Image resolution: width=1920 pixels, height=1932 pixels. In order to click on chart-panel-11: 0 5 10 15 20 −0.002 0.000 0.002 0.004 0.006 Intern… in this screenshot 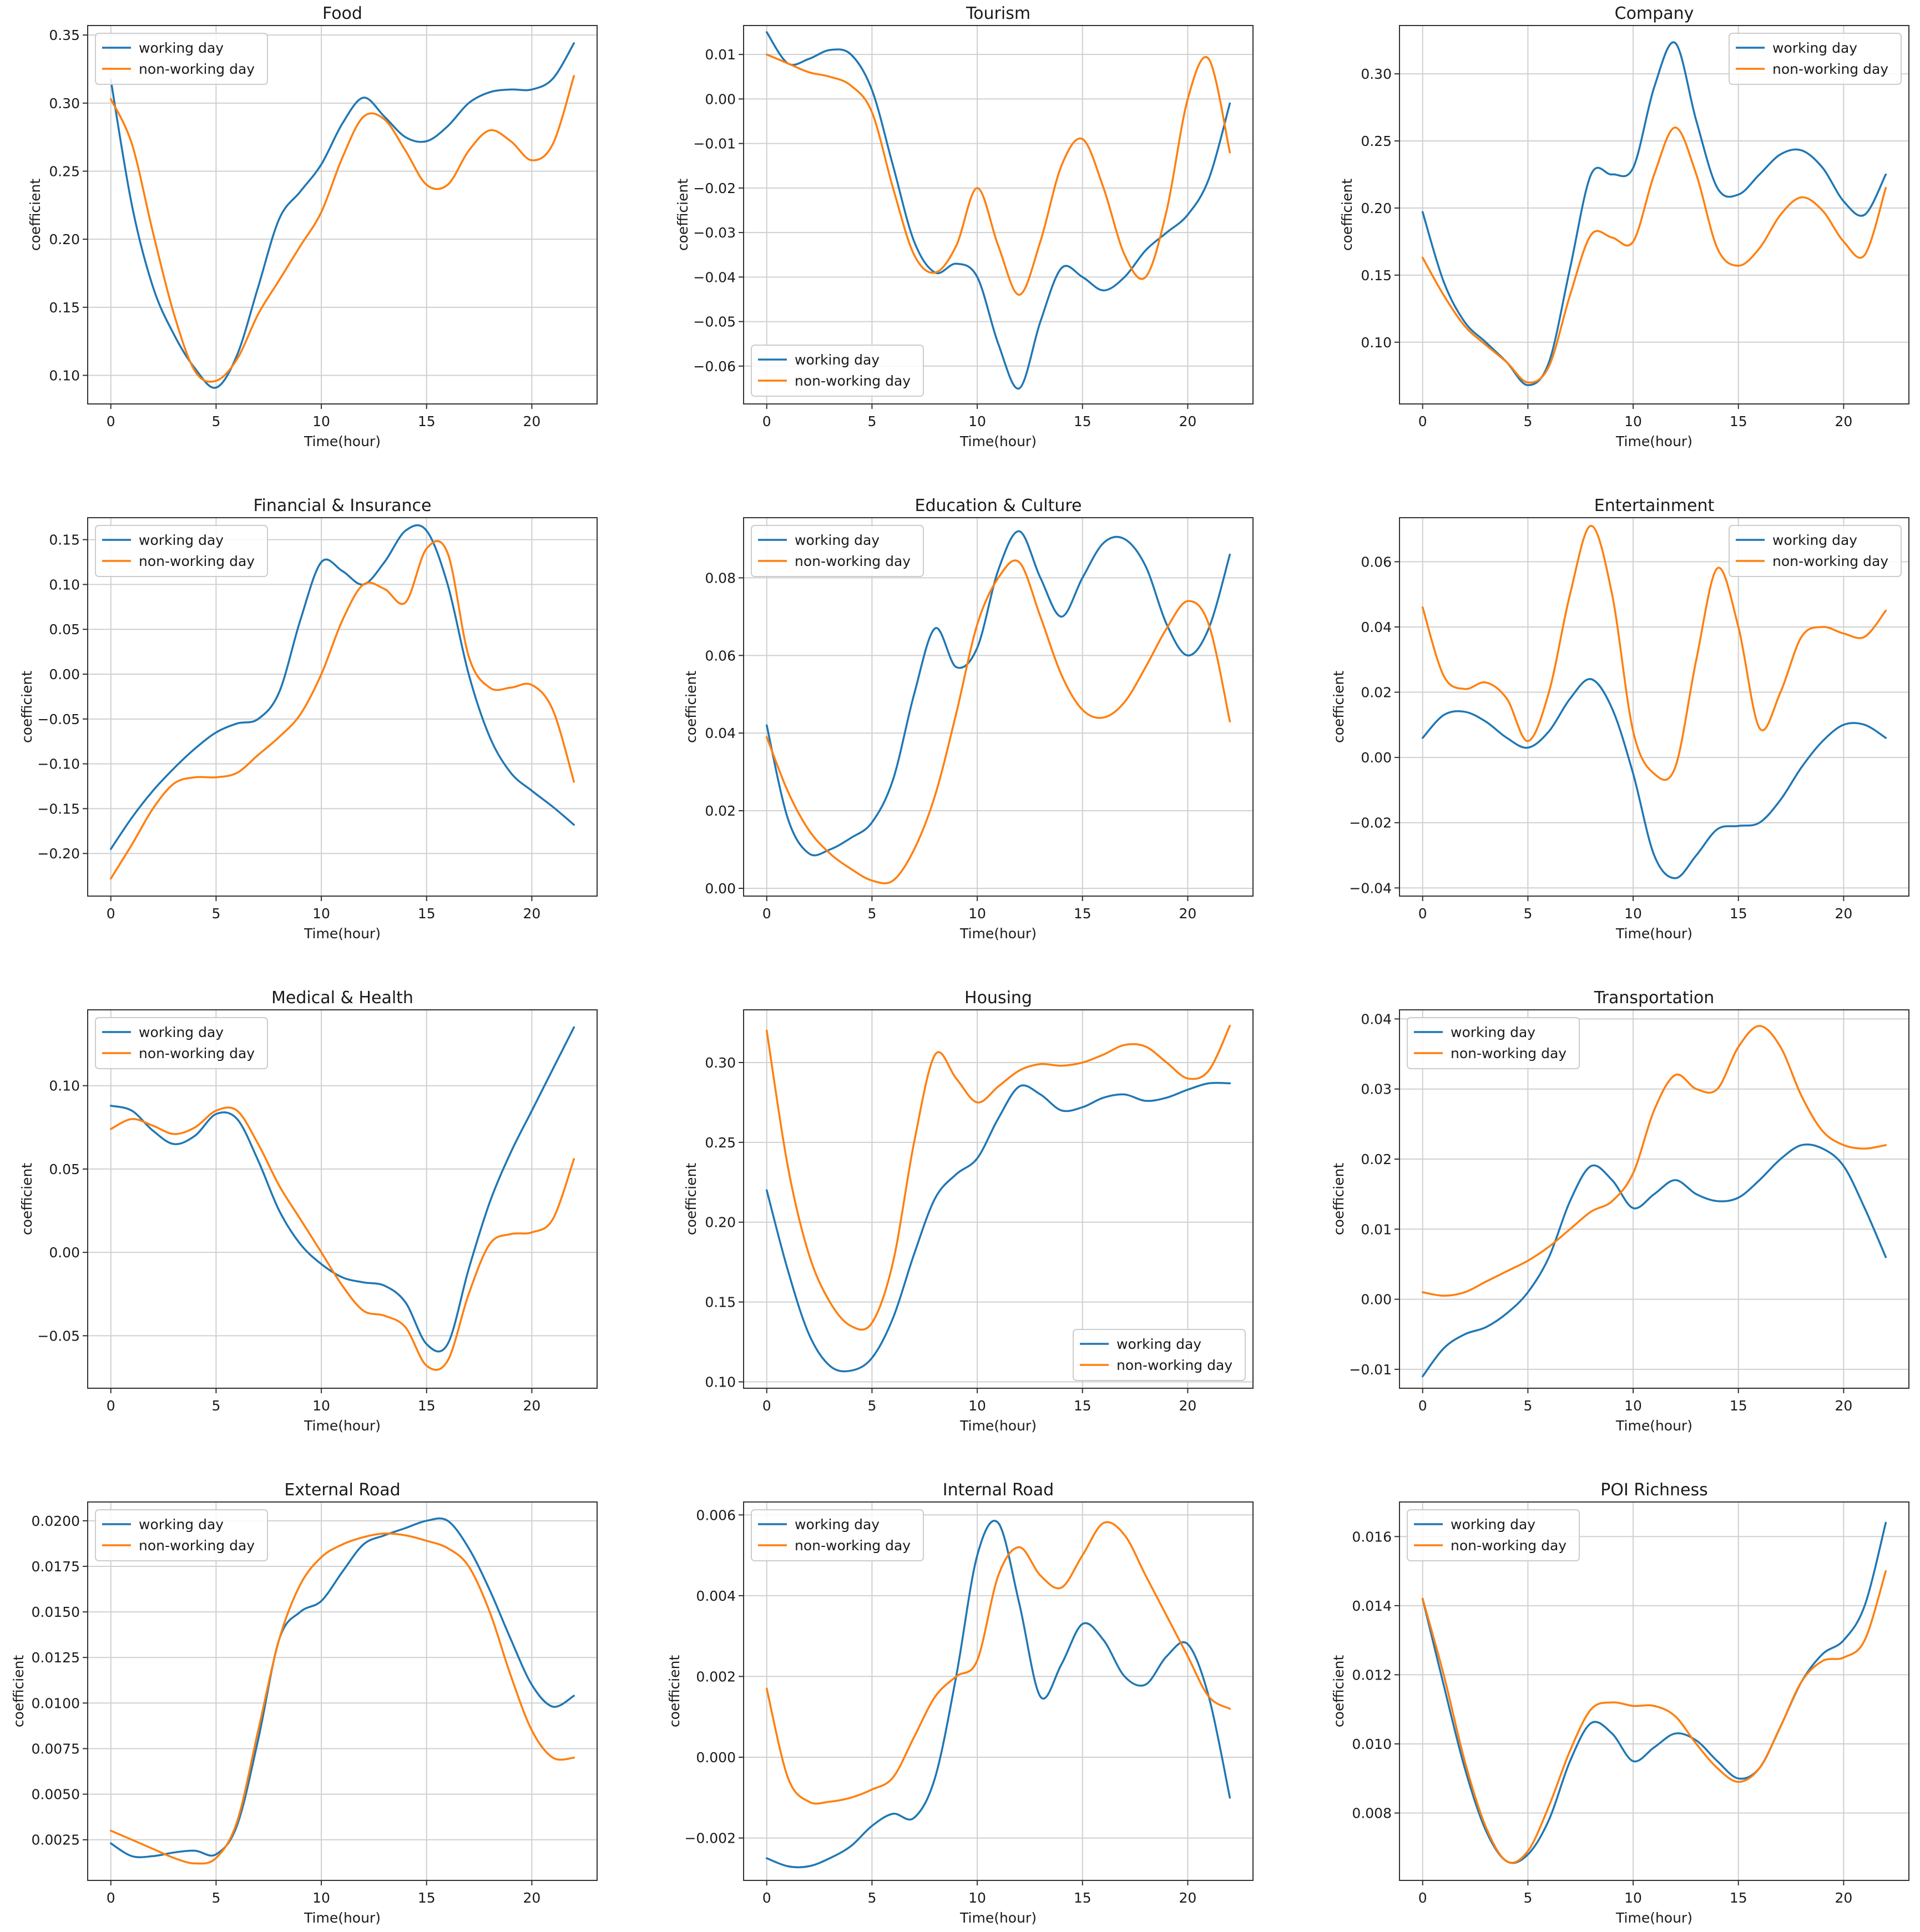, I will do `click(960, 1703)`.